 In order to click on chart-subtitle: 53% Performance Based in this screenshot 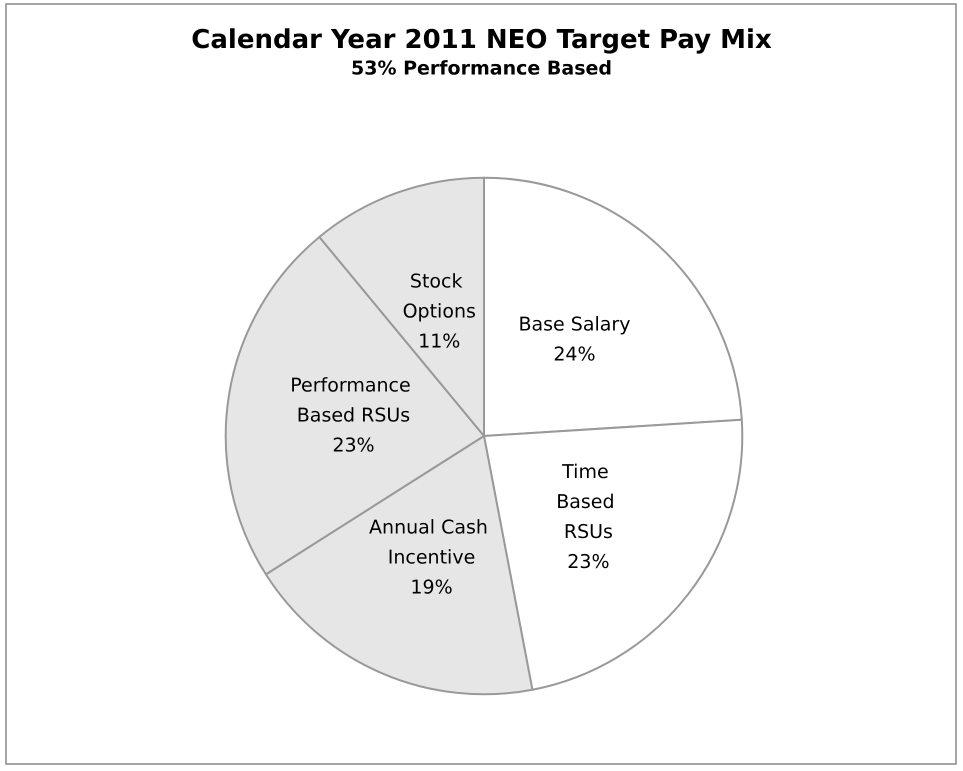, I will do `click(481, 69)`.